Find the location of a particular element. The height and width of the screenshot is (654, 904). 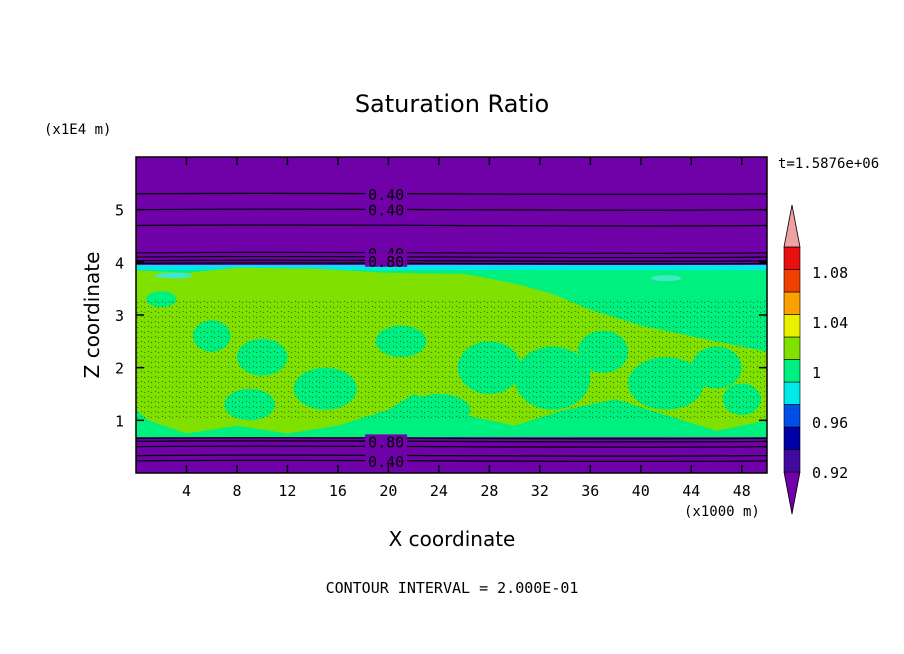

x-tick-label: 16 is located at coordinates (338, 491).